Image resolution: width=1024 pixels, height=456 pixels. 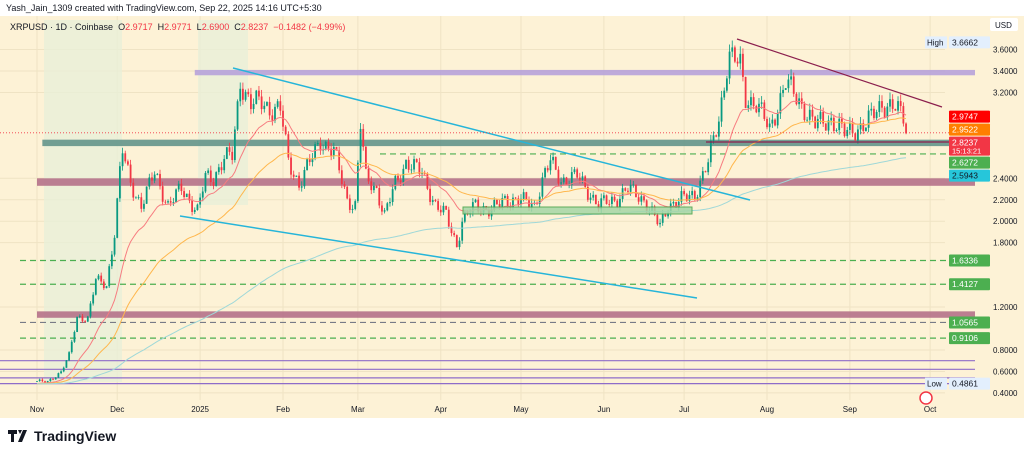 I want to click on price-tag: 3.6662 High, so click(x=957, y=42).